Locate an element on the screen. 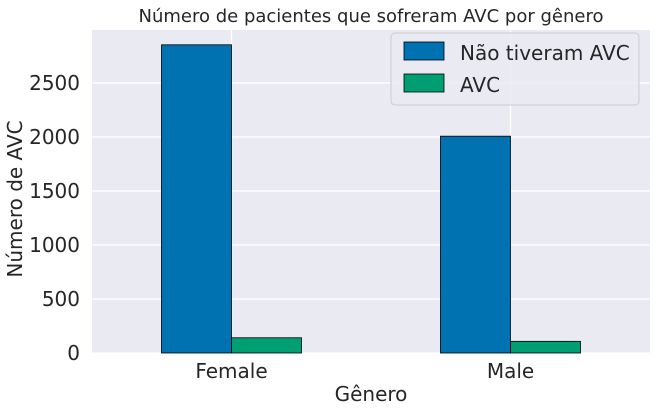 This screenshot has width=656, height=417. y-axis-label: Número de AVC is located at coordinates (15, 198).